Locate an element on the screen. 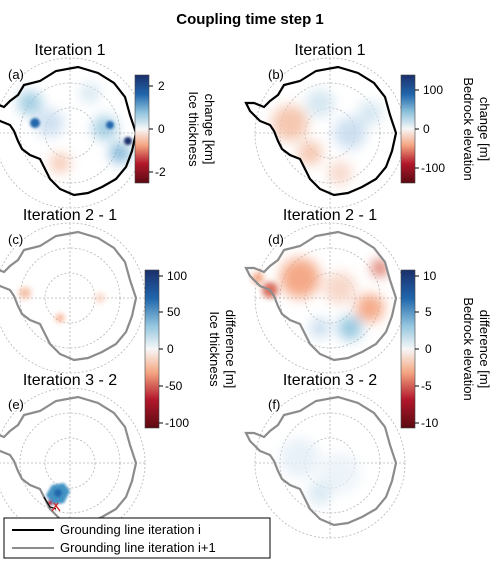  colorbar-bedrock-elevation-change: 100 0 -100 Bedrock elevation change [m] is located at coordinates (446, 129).